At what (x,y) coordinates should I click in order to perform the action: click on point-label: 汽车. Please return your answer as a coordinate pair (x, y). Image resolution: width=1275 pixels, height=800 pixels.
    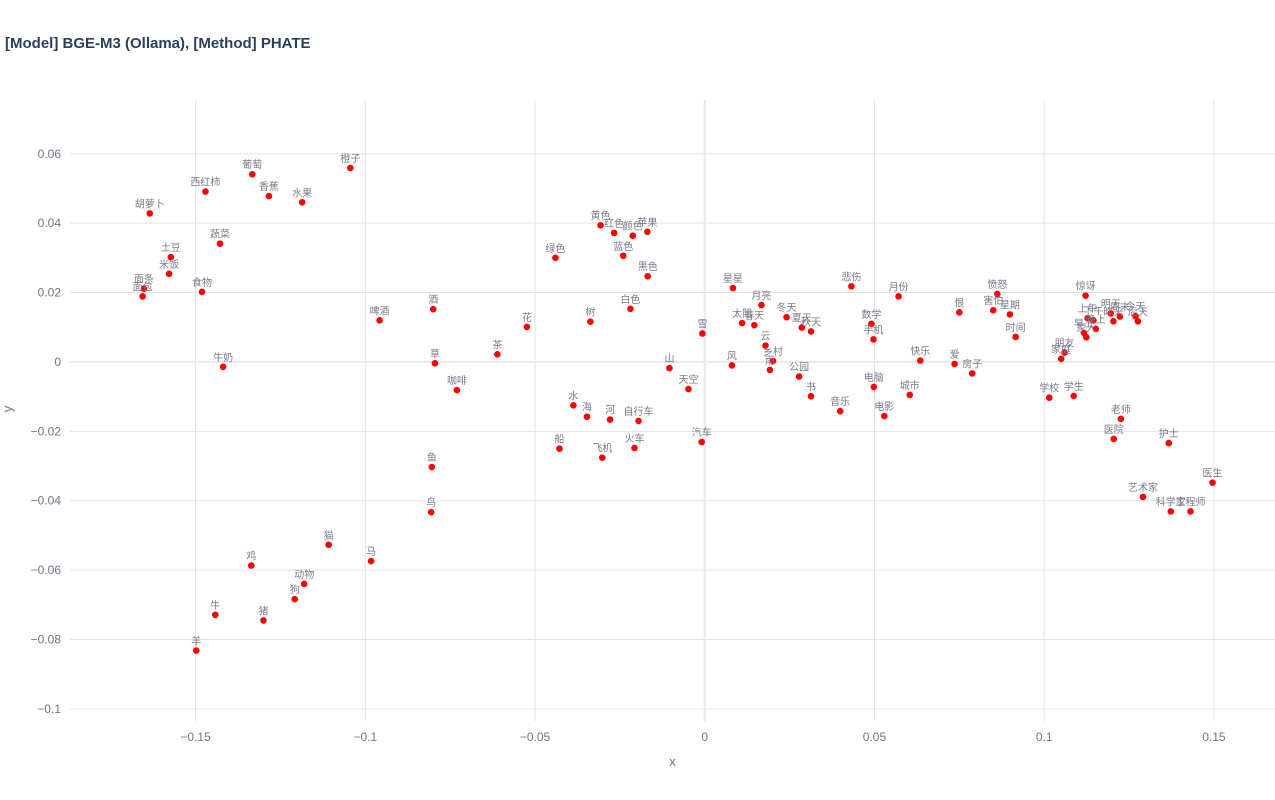
    Looking at the image, I should click on (702, 432).